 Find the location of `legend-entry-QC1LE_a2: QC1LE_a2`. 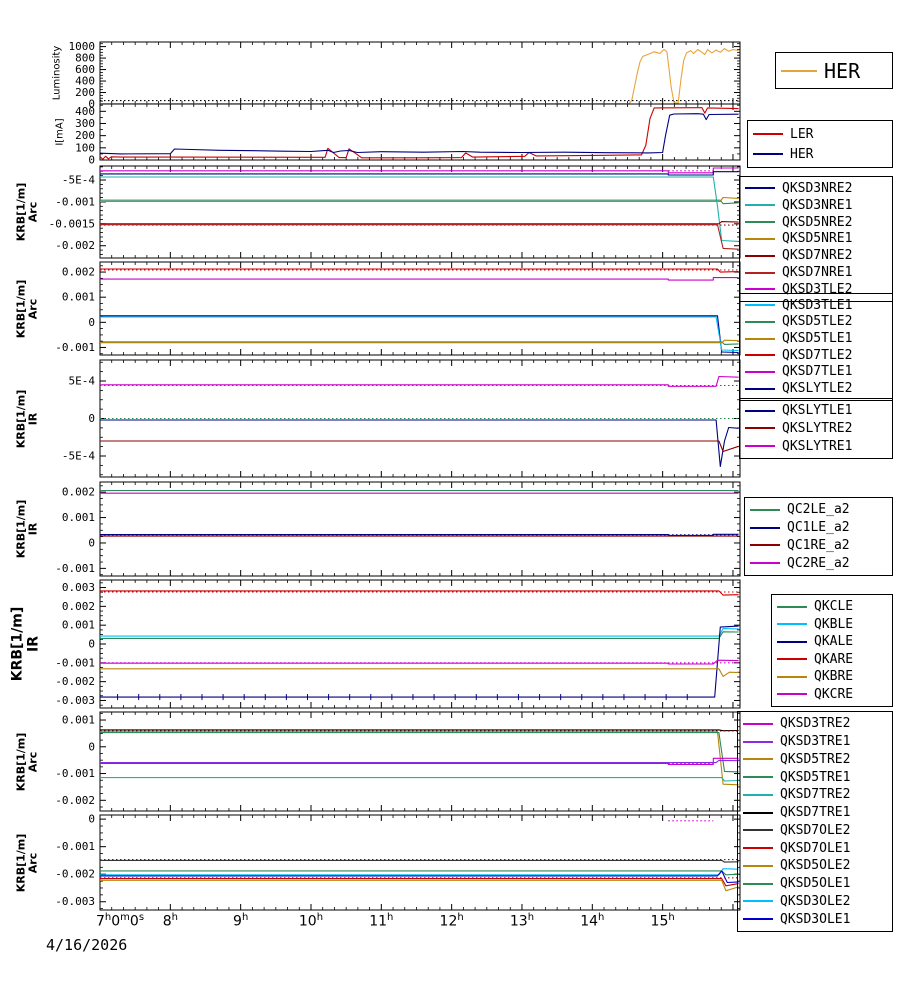

legend-entry-QC1LE_a2: QC1LE_a2 is located at coordinates (818, 527).